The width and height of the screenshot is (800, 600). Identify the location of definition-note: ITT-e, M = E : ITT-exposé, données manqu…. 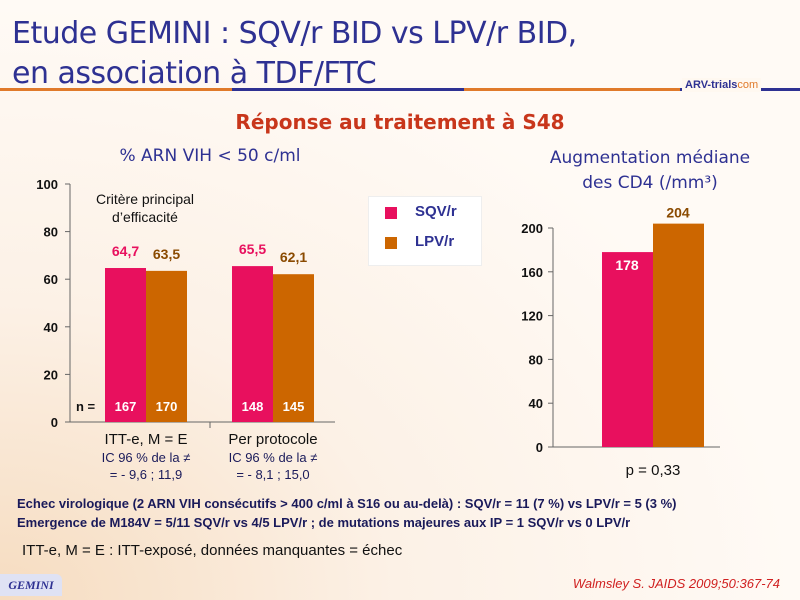
(212, 550).